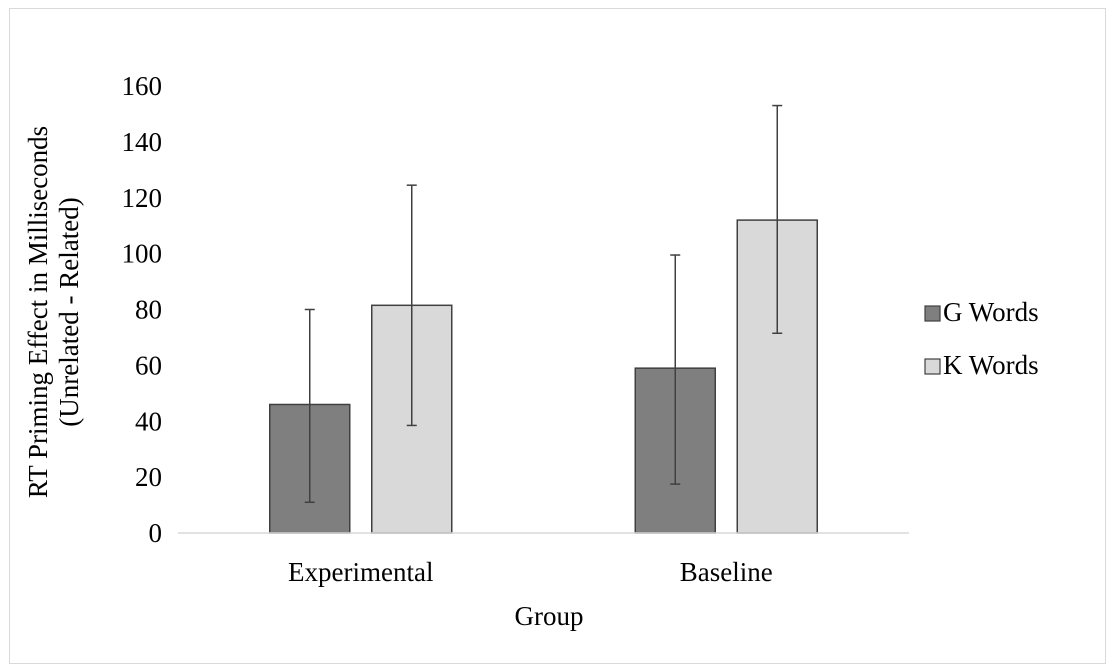 This screenshot has width=1110, height=668. Describe the element at coordinates (148, 477) in the screenshot. I see `y-tick-label: 20` at that location.